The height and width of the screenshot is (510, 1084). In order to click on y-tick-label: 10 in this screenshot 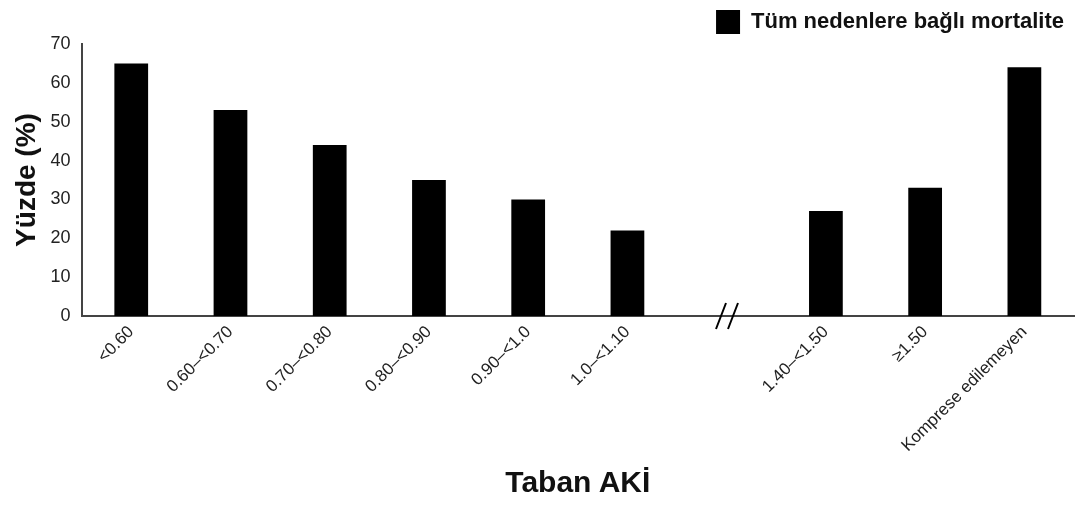, I will do `click(60, 276)`.